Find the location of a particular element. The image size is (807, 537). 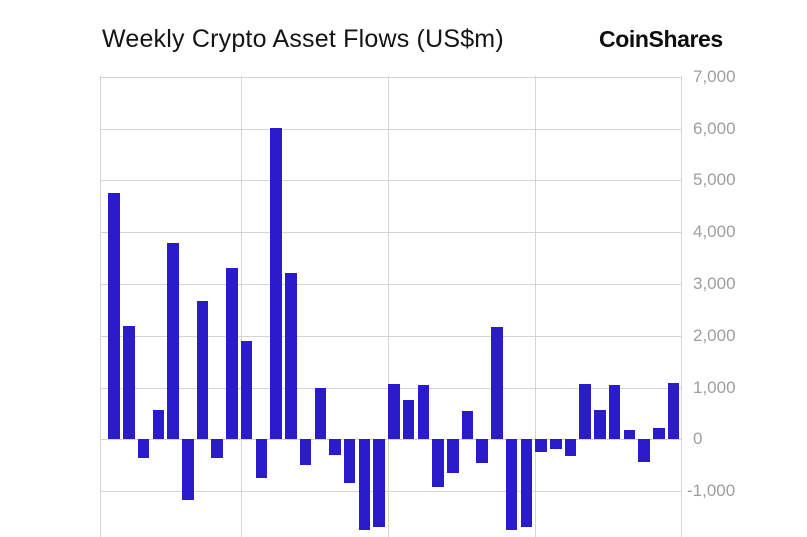

coinshares-logo: CoinShares is located at coordinates (661, 39).